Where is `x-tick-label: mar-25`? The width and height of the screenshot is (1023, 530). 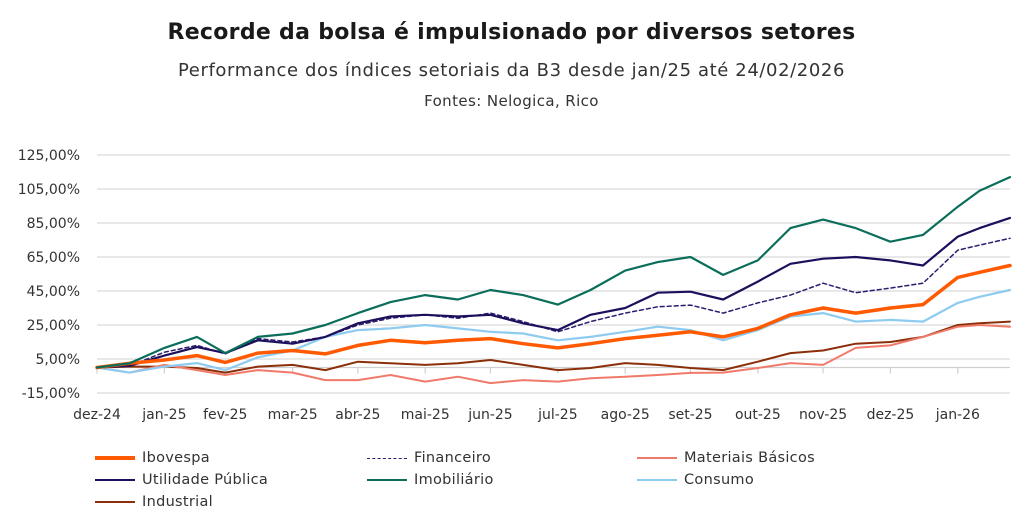
x-tick-label: mar-25 is located at coordinates (293, 415).